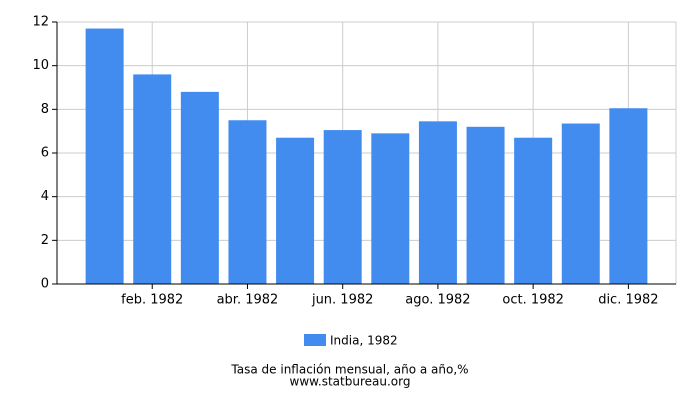 This screenshot has width=700, height=400. I want to click on y-tick-label: 8, so click(45, 109).